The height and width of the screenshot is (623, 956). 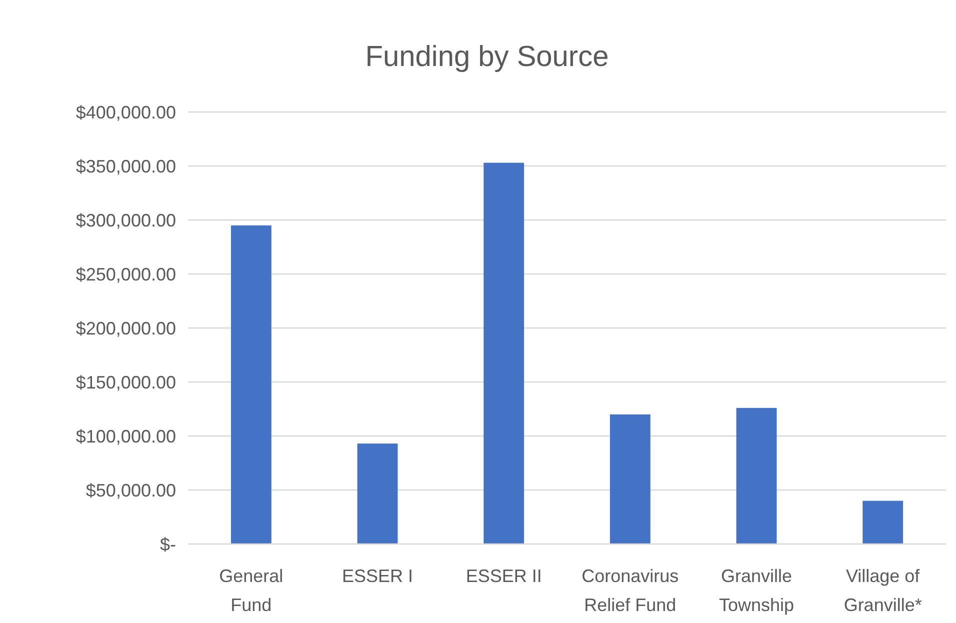 What do you see at coordinates (126, 328) in the screenshot?
I see `y-tick-label: $200,000.00` at bounding box center [126, 328].